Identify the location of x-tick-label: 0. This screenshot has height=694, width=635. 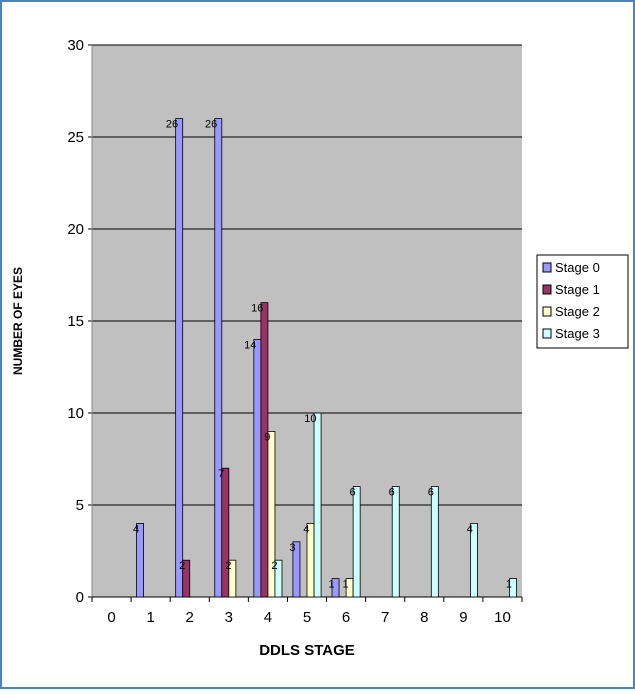
(111, 617).